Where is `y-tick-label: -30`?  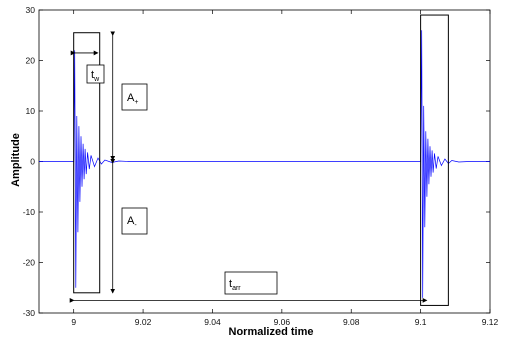
y-tick-label: -30 is located at coordinates (29, 313).